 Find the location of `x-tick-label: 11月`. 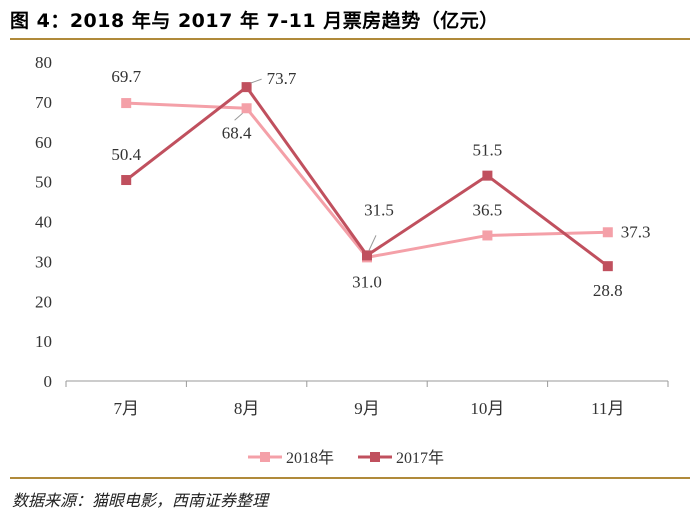

x-tick-label: 11月 is located at coordinates (607, 408).